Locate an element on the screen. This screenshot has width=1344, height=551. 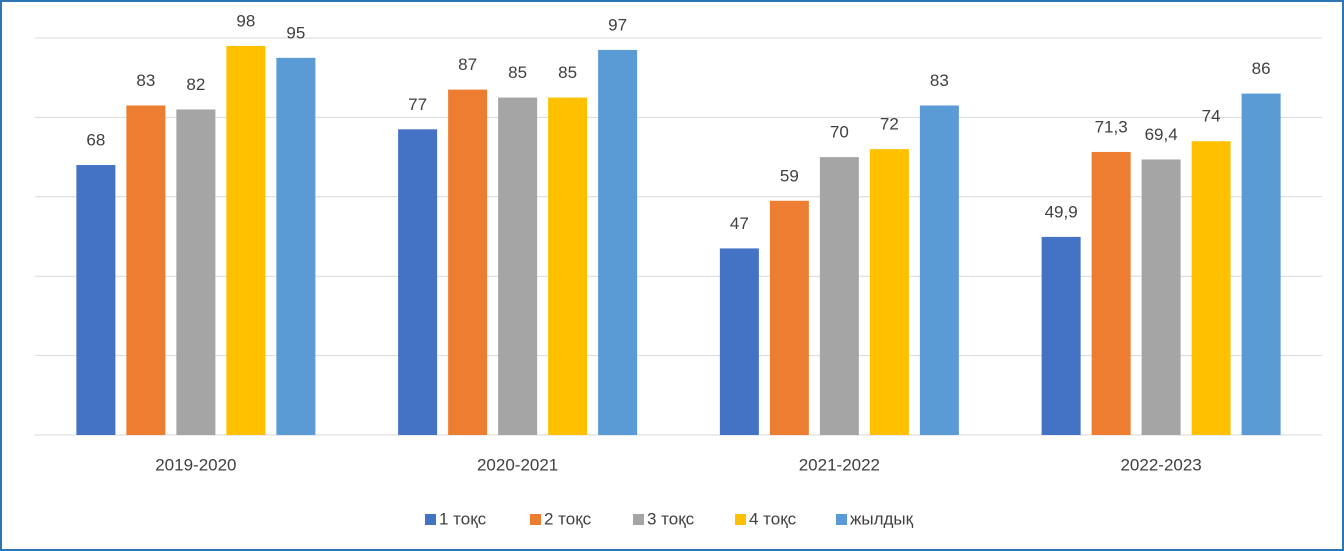
data-label: 69,4 is located at coordinates (1161, 134).